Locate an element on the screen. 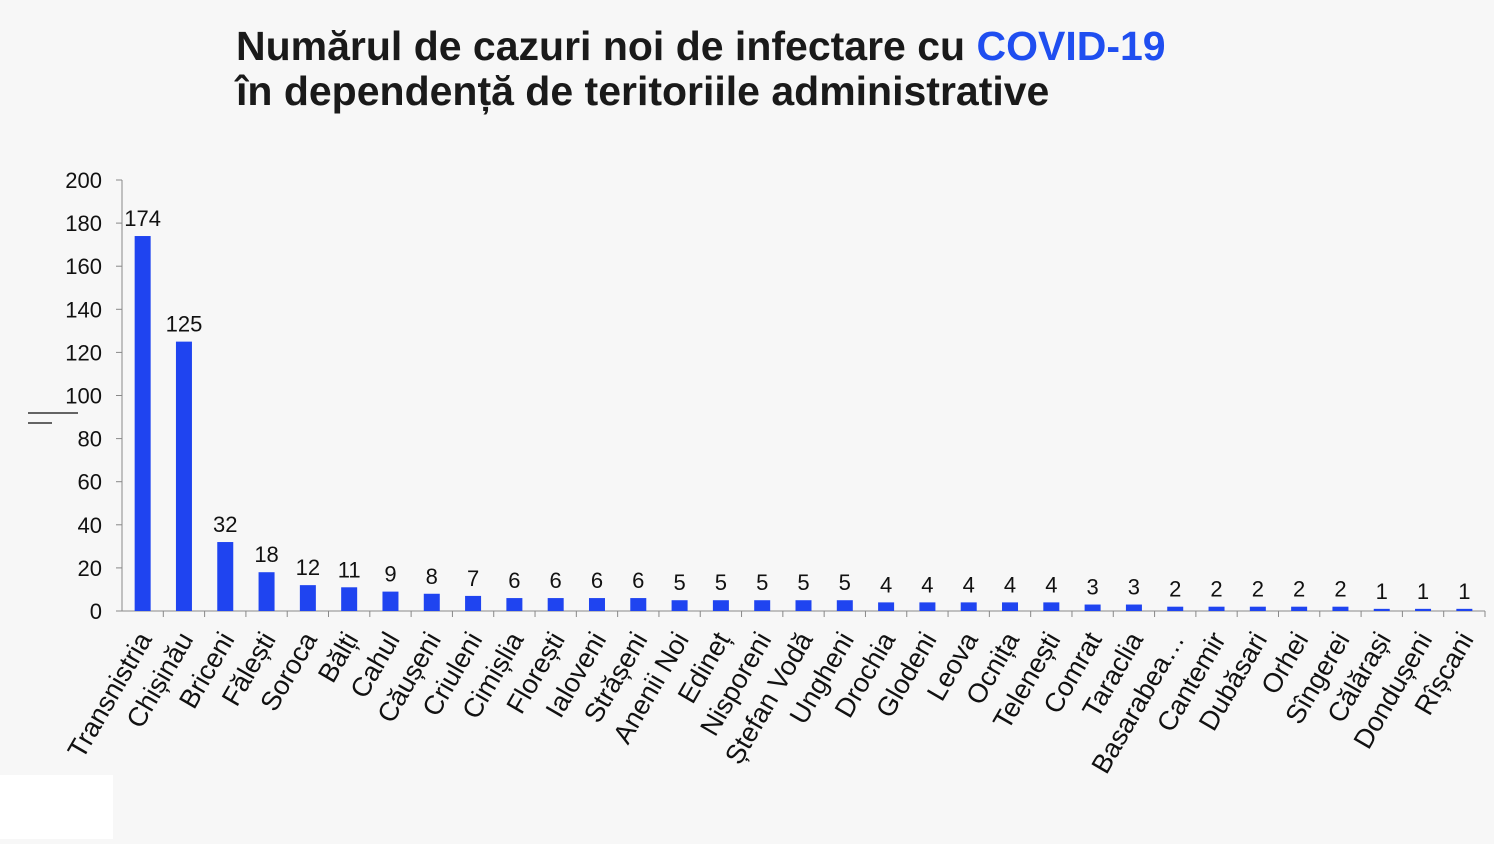 The width and height of the screenshot is (1494, 844). value-label: 32 is located at coordinates (225, 524).